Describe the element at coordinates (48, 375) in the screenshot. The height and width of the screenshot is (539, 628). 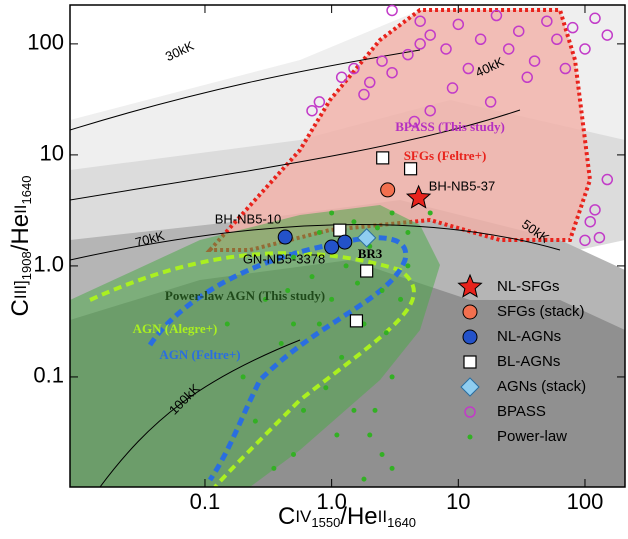
I see `y-tick-label: 0.1` at that location.